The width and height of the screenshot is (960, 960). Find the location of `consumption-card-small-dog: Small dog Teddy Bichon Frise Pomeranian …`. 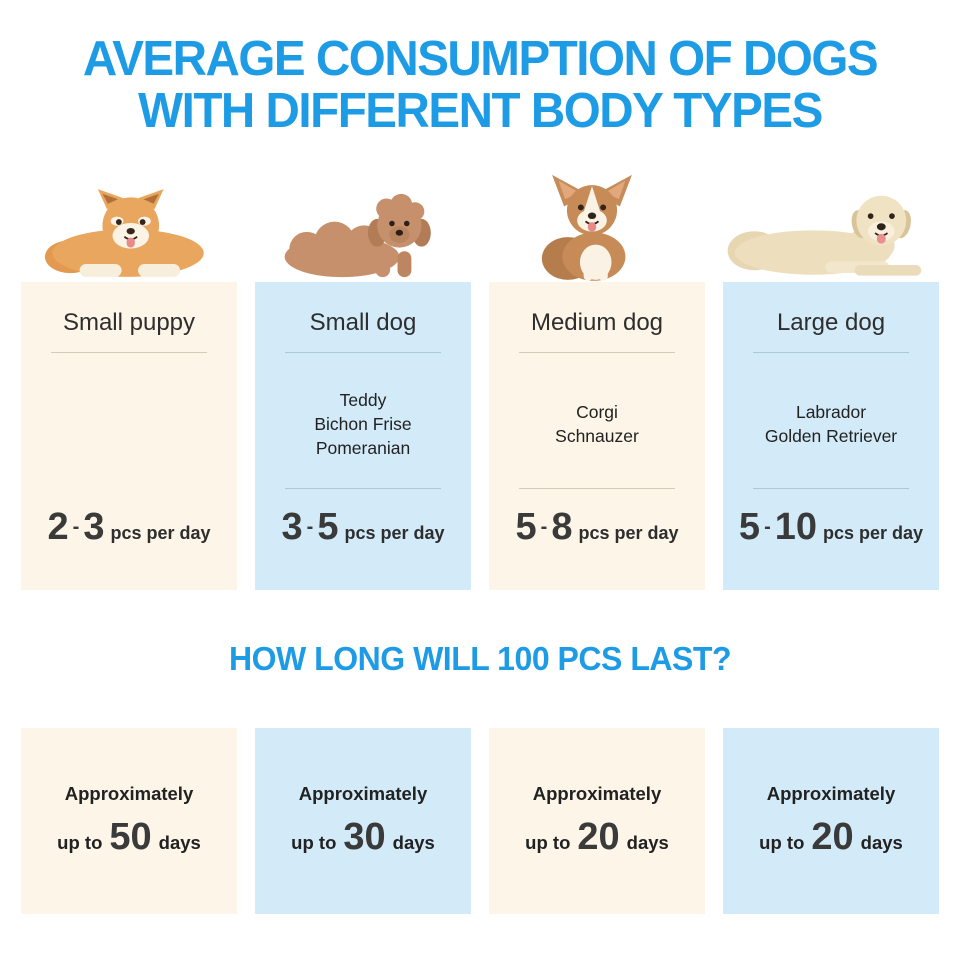

consumption-card-small-dog: Small dog Teddy Bichon Frise Pomeranian … is located at coordinates (363, 435).